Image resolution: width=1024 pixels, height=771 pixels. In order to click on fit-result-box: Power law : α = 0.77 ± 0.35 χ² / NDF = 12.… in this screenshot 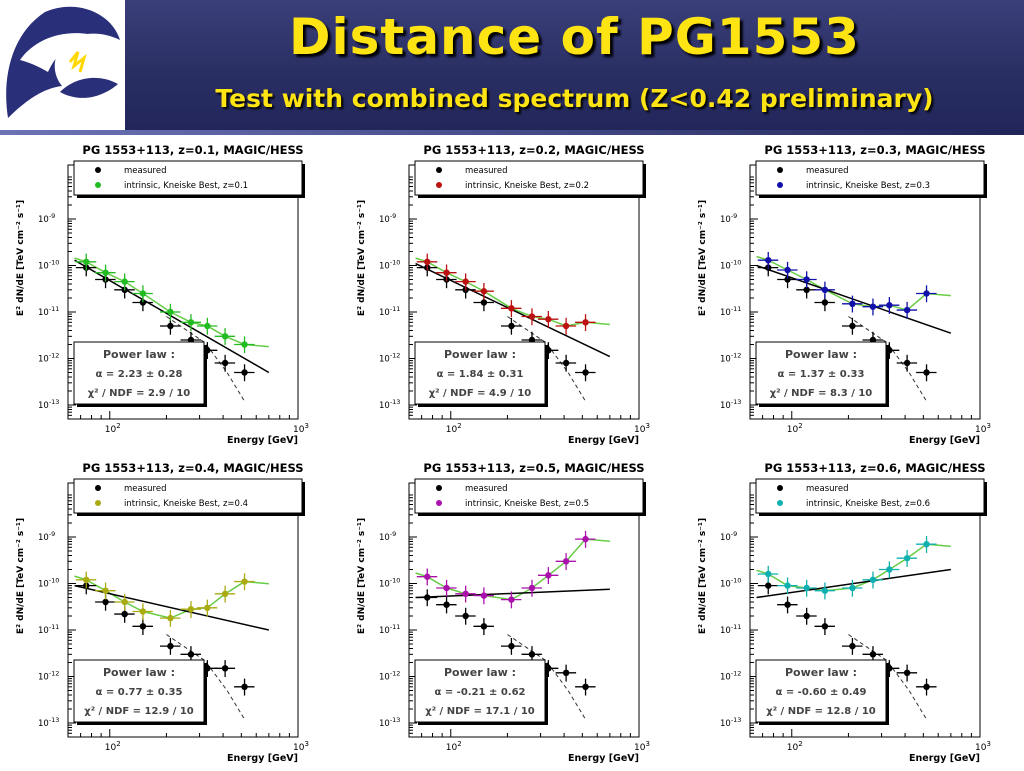, I will do `click(140, 692)`.